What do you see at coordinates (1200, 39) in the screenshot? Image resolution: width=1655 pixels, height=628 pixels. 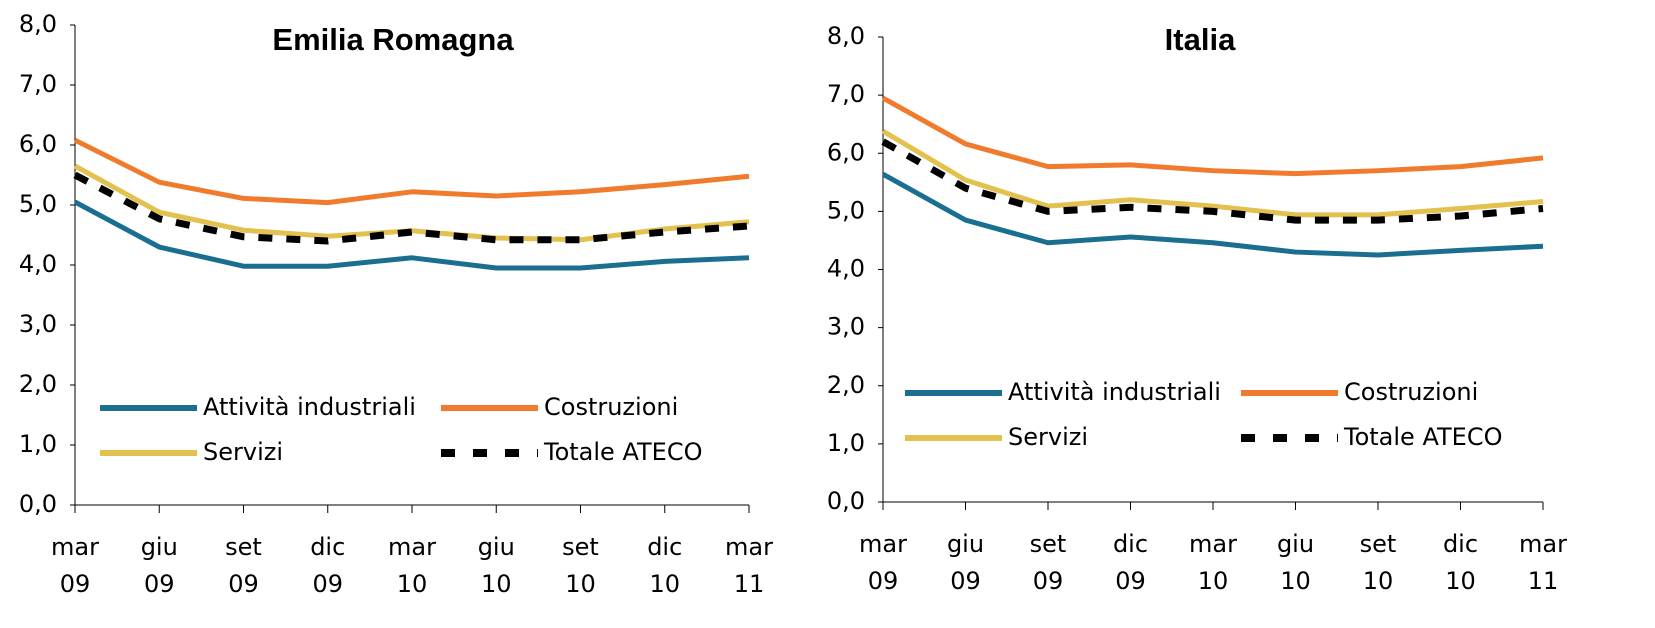 I see `chart-title: Italia` at bounding box center [1200, 39].